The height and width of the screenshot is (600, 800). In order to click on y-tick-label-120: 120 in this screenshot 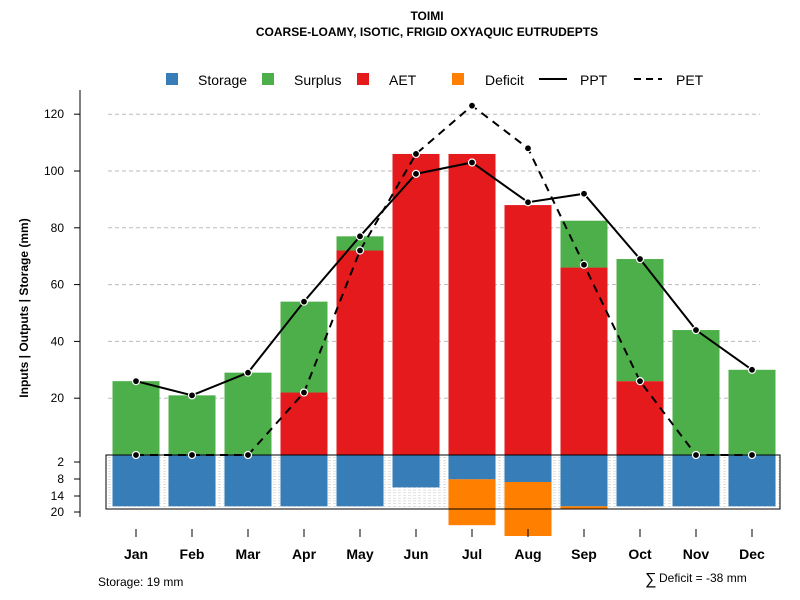, I will do `click(54, 114)`.